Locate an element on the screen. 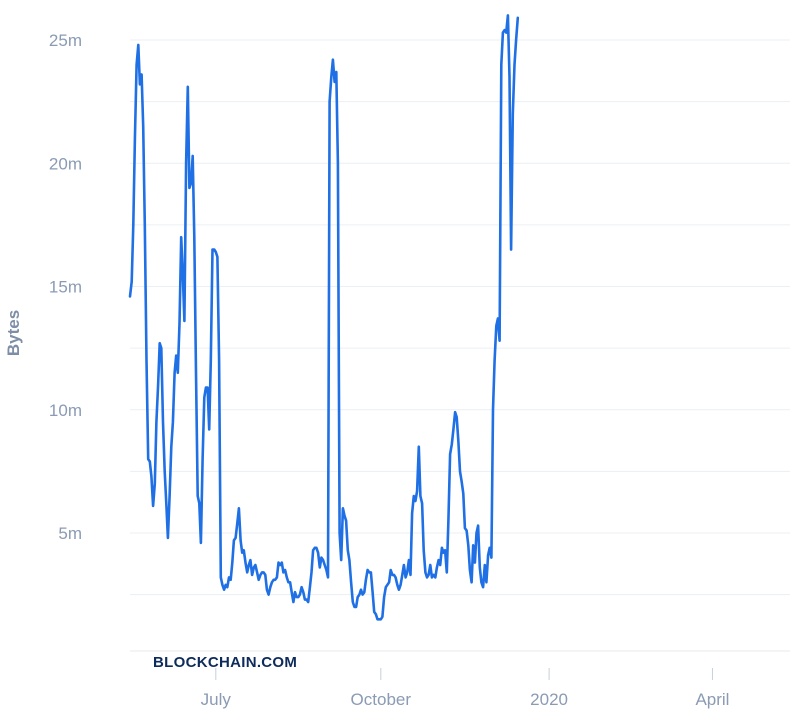 This screenshot has width=799, height=714. y-tick-label: 25m is located at coordinates (65, 40).